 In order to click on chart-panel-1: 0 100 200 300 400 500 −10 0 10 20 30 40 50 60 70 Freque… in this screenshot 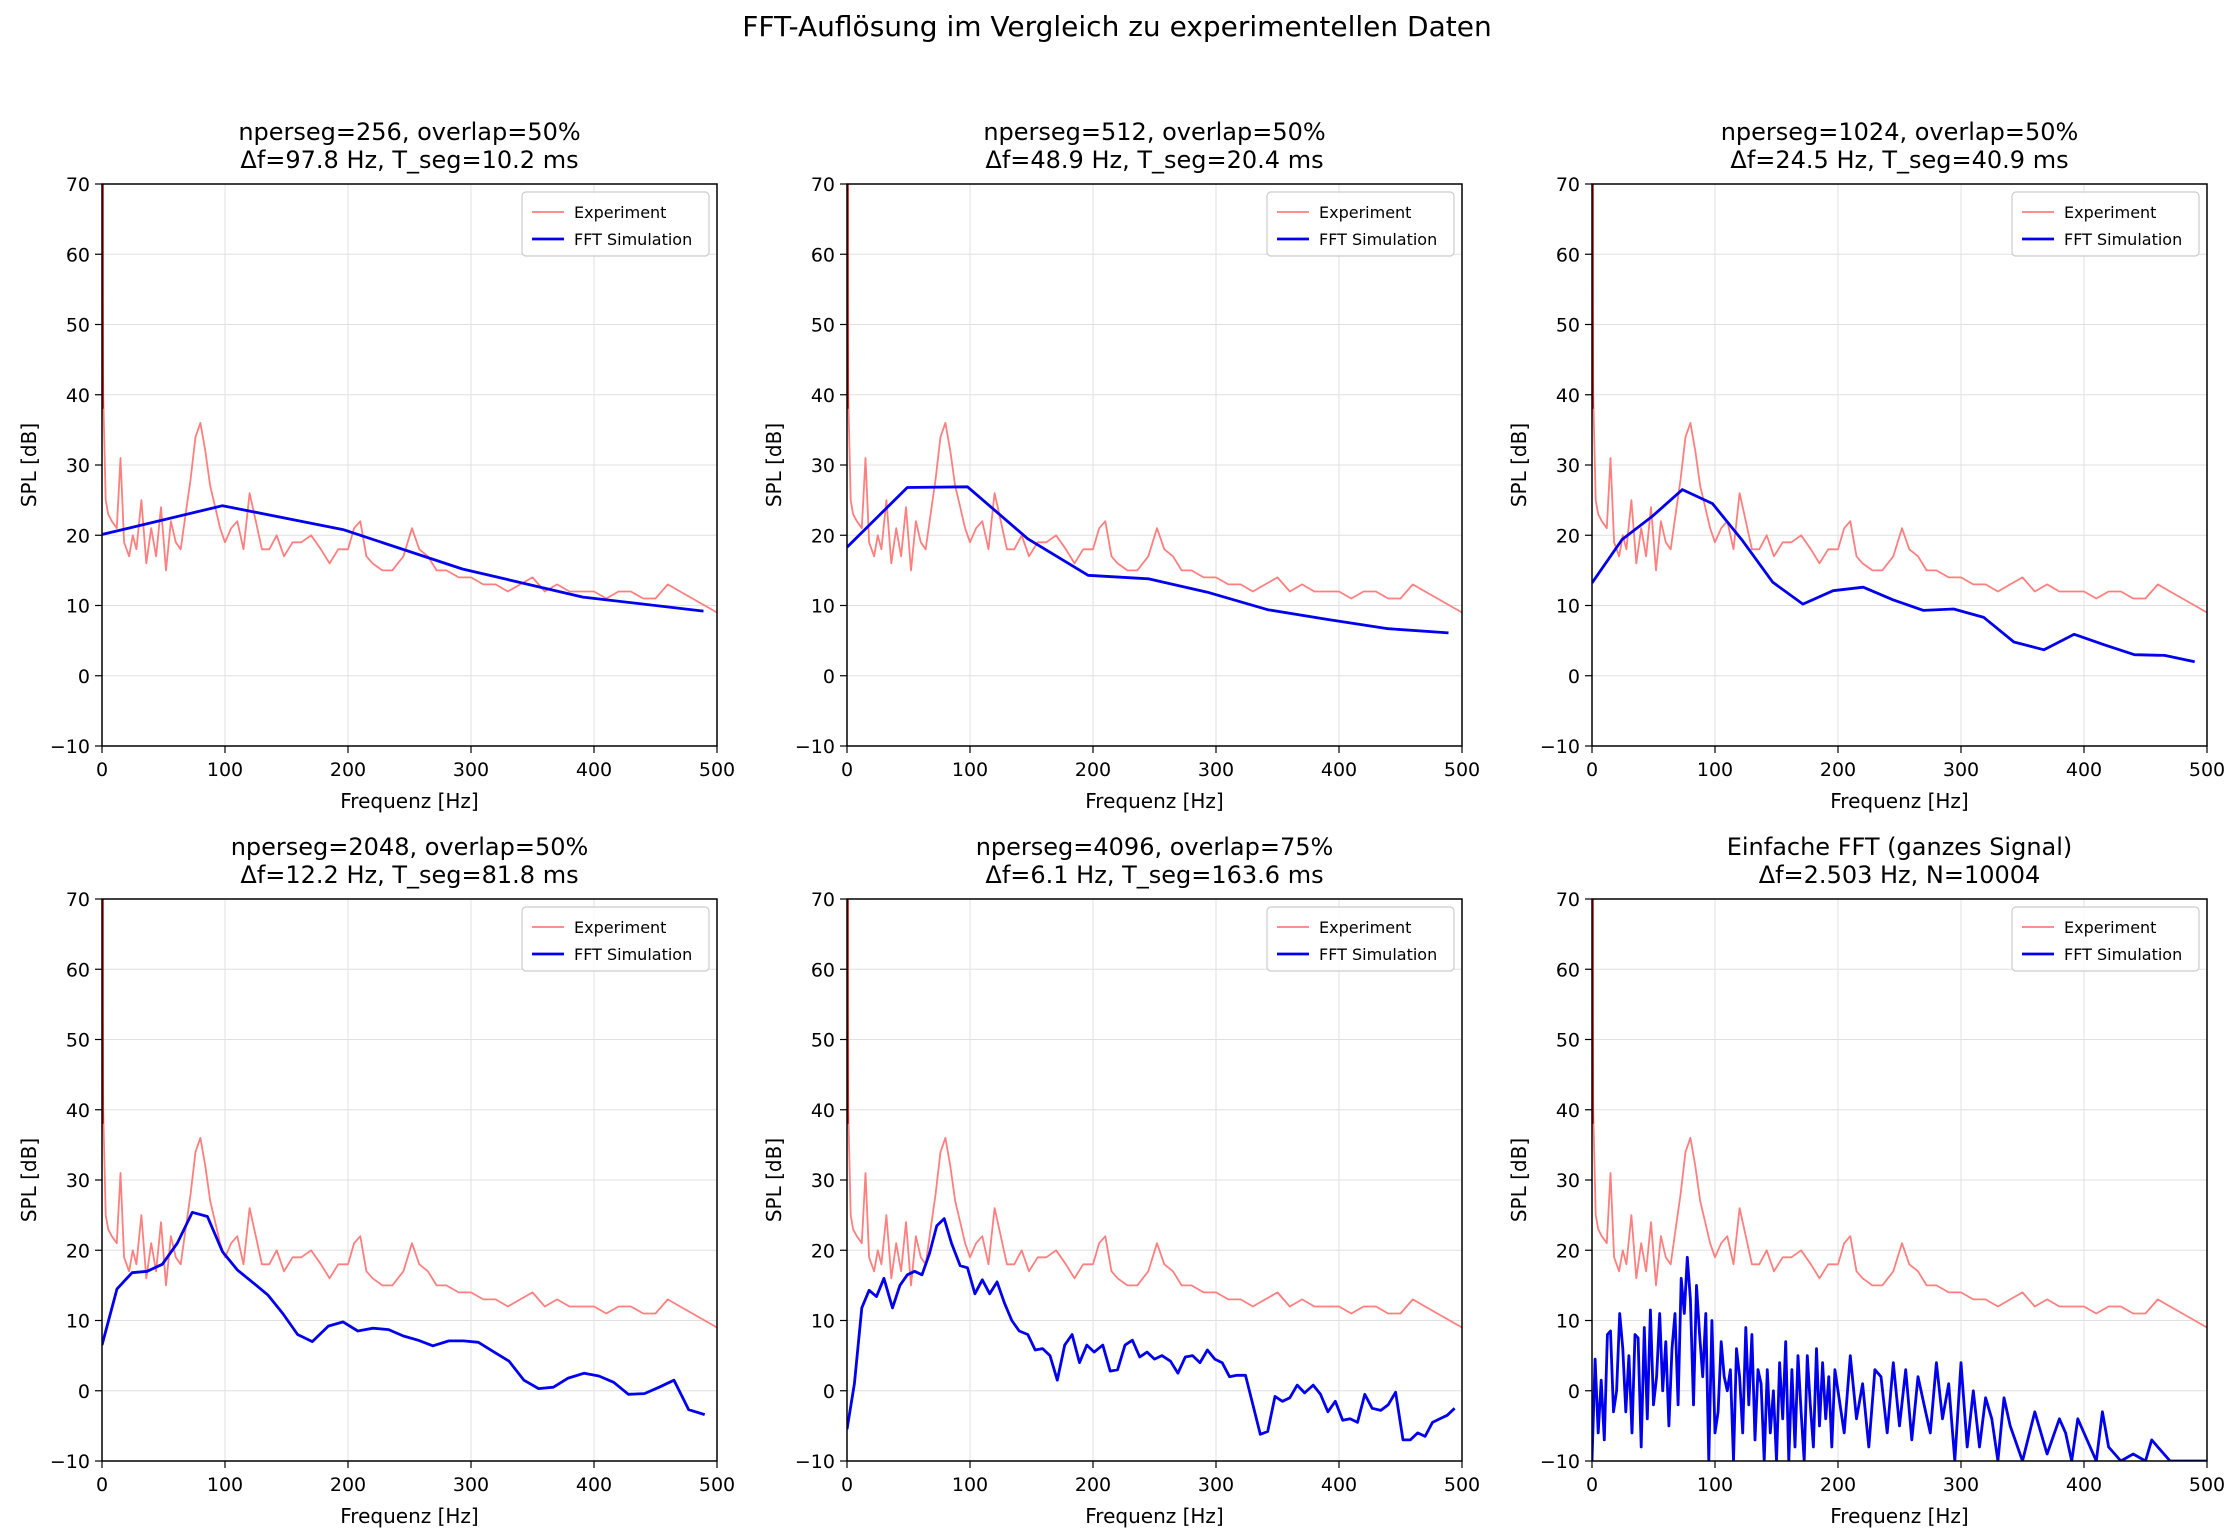, I will do `click(376, 465)`.